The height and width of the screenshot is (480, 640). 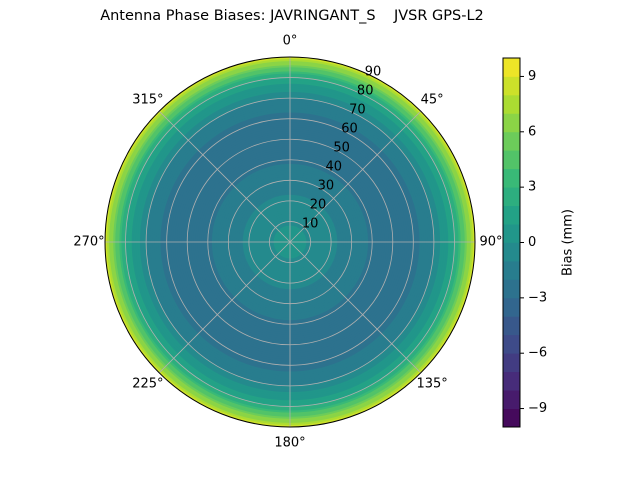 I want to click on radial-tick-label: 10, so click(x=310, y=224).